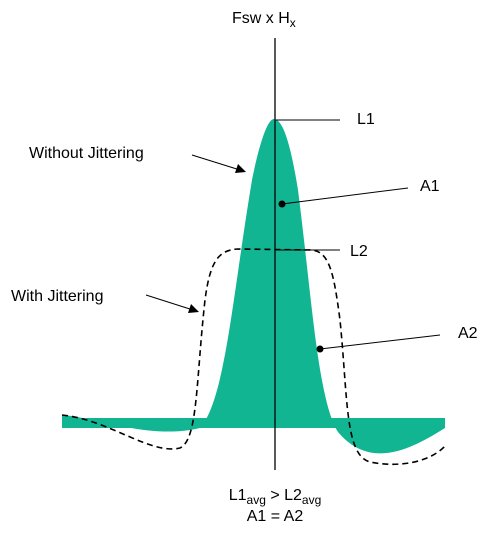 This screenshot has height=535, width=498. Describe the element at coordinates (256, 500) in the screenshot. I see `eq-l1-sub: avg` at that location.